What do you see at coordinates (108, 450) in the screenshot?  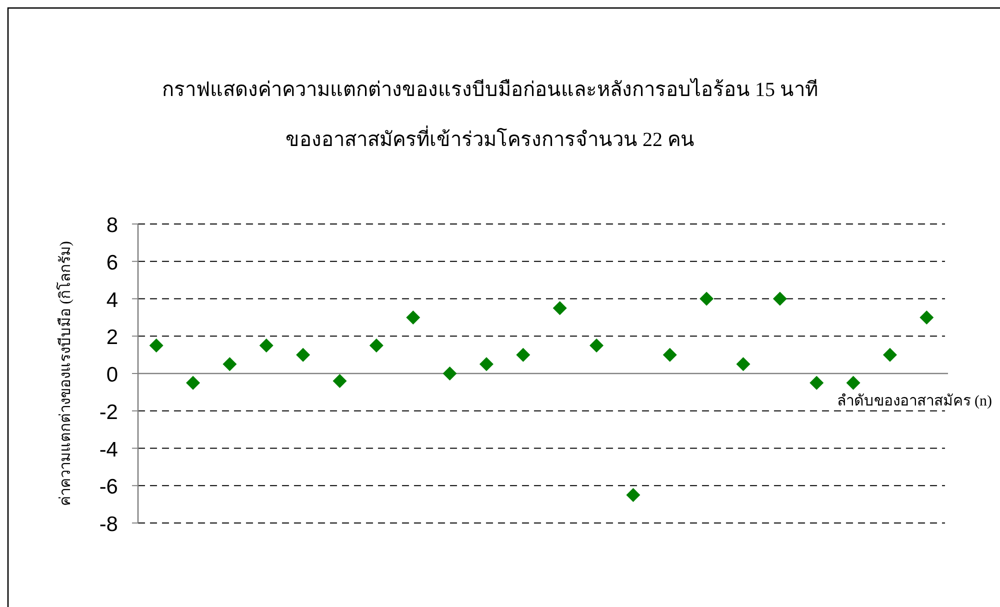 I see `y-tick-label: -4` at bounding box center [108, 450].